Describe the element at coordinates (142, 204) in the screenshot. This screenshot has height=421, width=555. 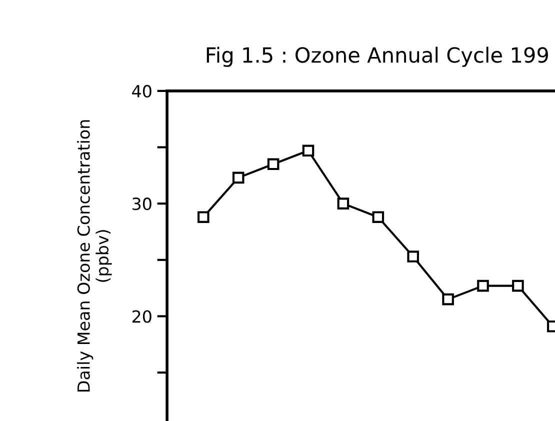
I see `y-tick-label: 30` at that location.